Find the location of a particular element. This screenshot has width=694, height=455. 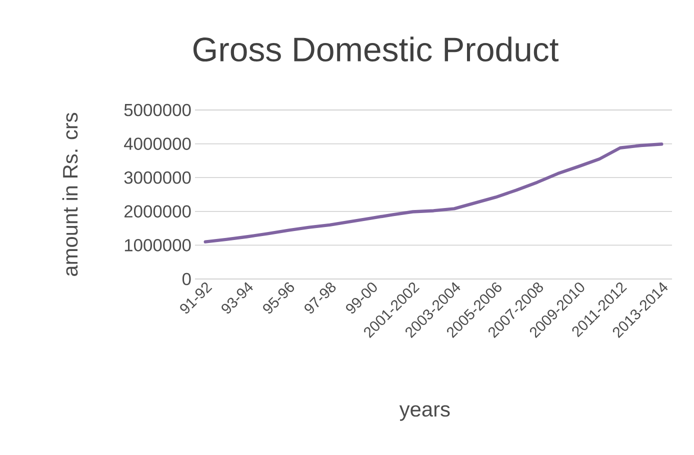

line-series is located at coordinates (434, 193).